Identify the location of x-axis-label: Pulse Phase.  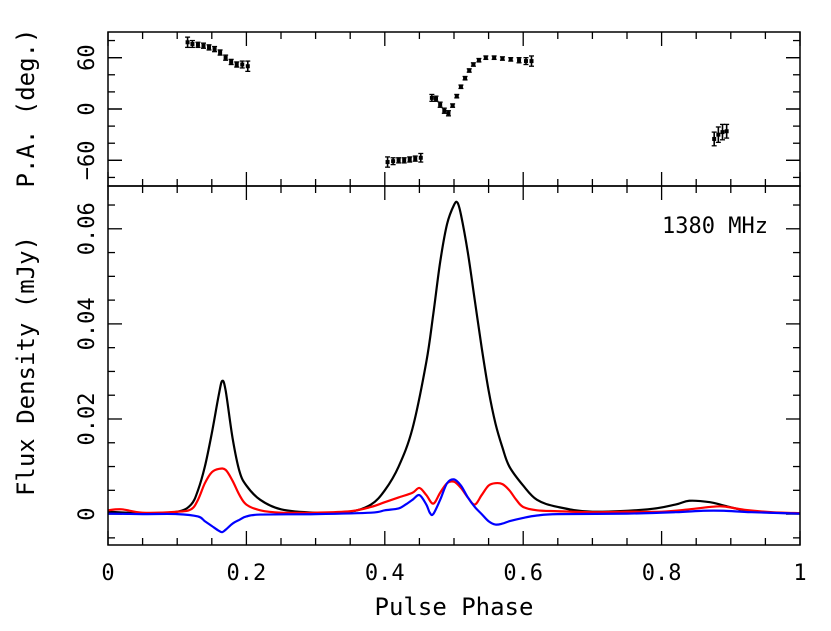
(454, 607).